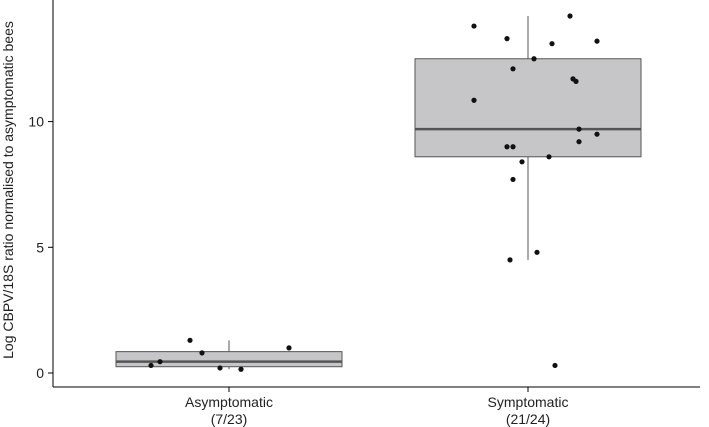 The width and height of the screenshot is (709, 427). I want to click on x-tick-label: Asymptomatic, so click(229, 402).